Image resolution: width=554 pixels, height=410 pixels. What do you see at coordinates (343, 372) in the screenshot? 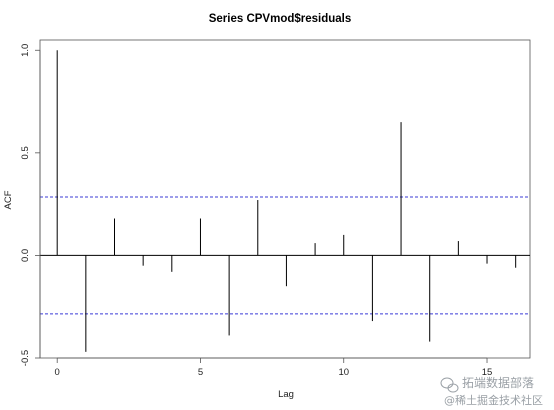
I see `x-tick-label-10: 10` at bounding box center [343, 372].